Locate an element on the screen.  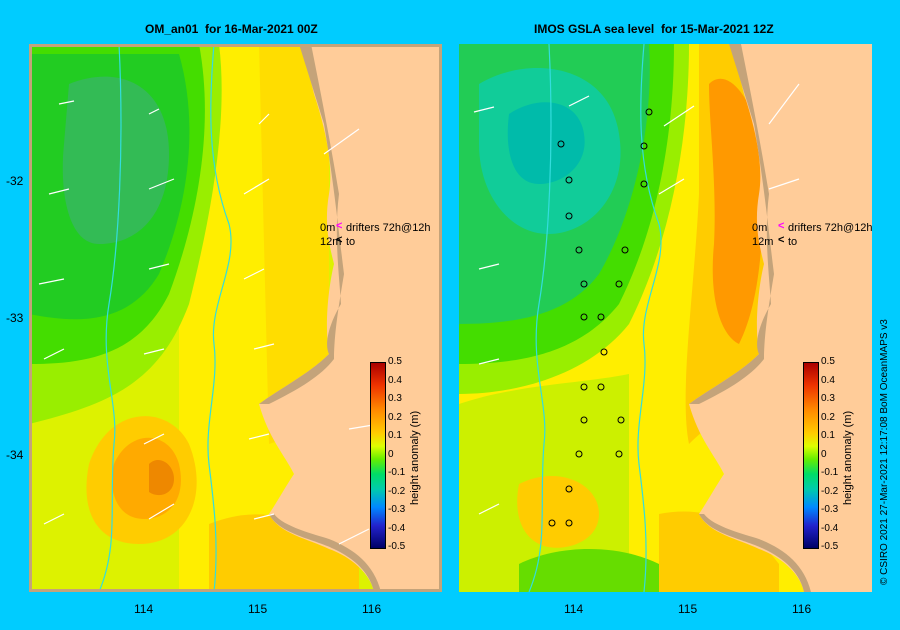
left-map-title: OM_an01 for 16-Mar-2021 00Z is located at coordinates (231, 29).